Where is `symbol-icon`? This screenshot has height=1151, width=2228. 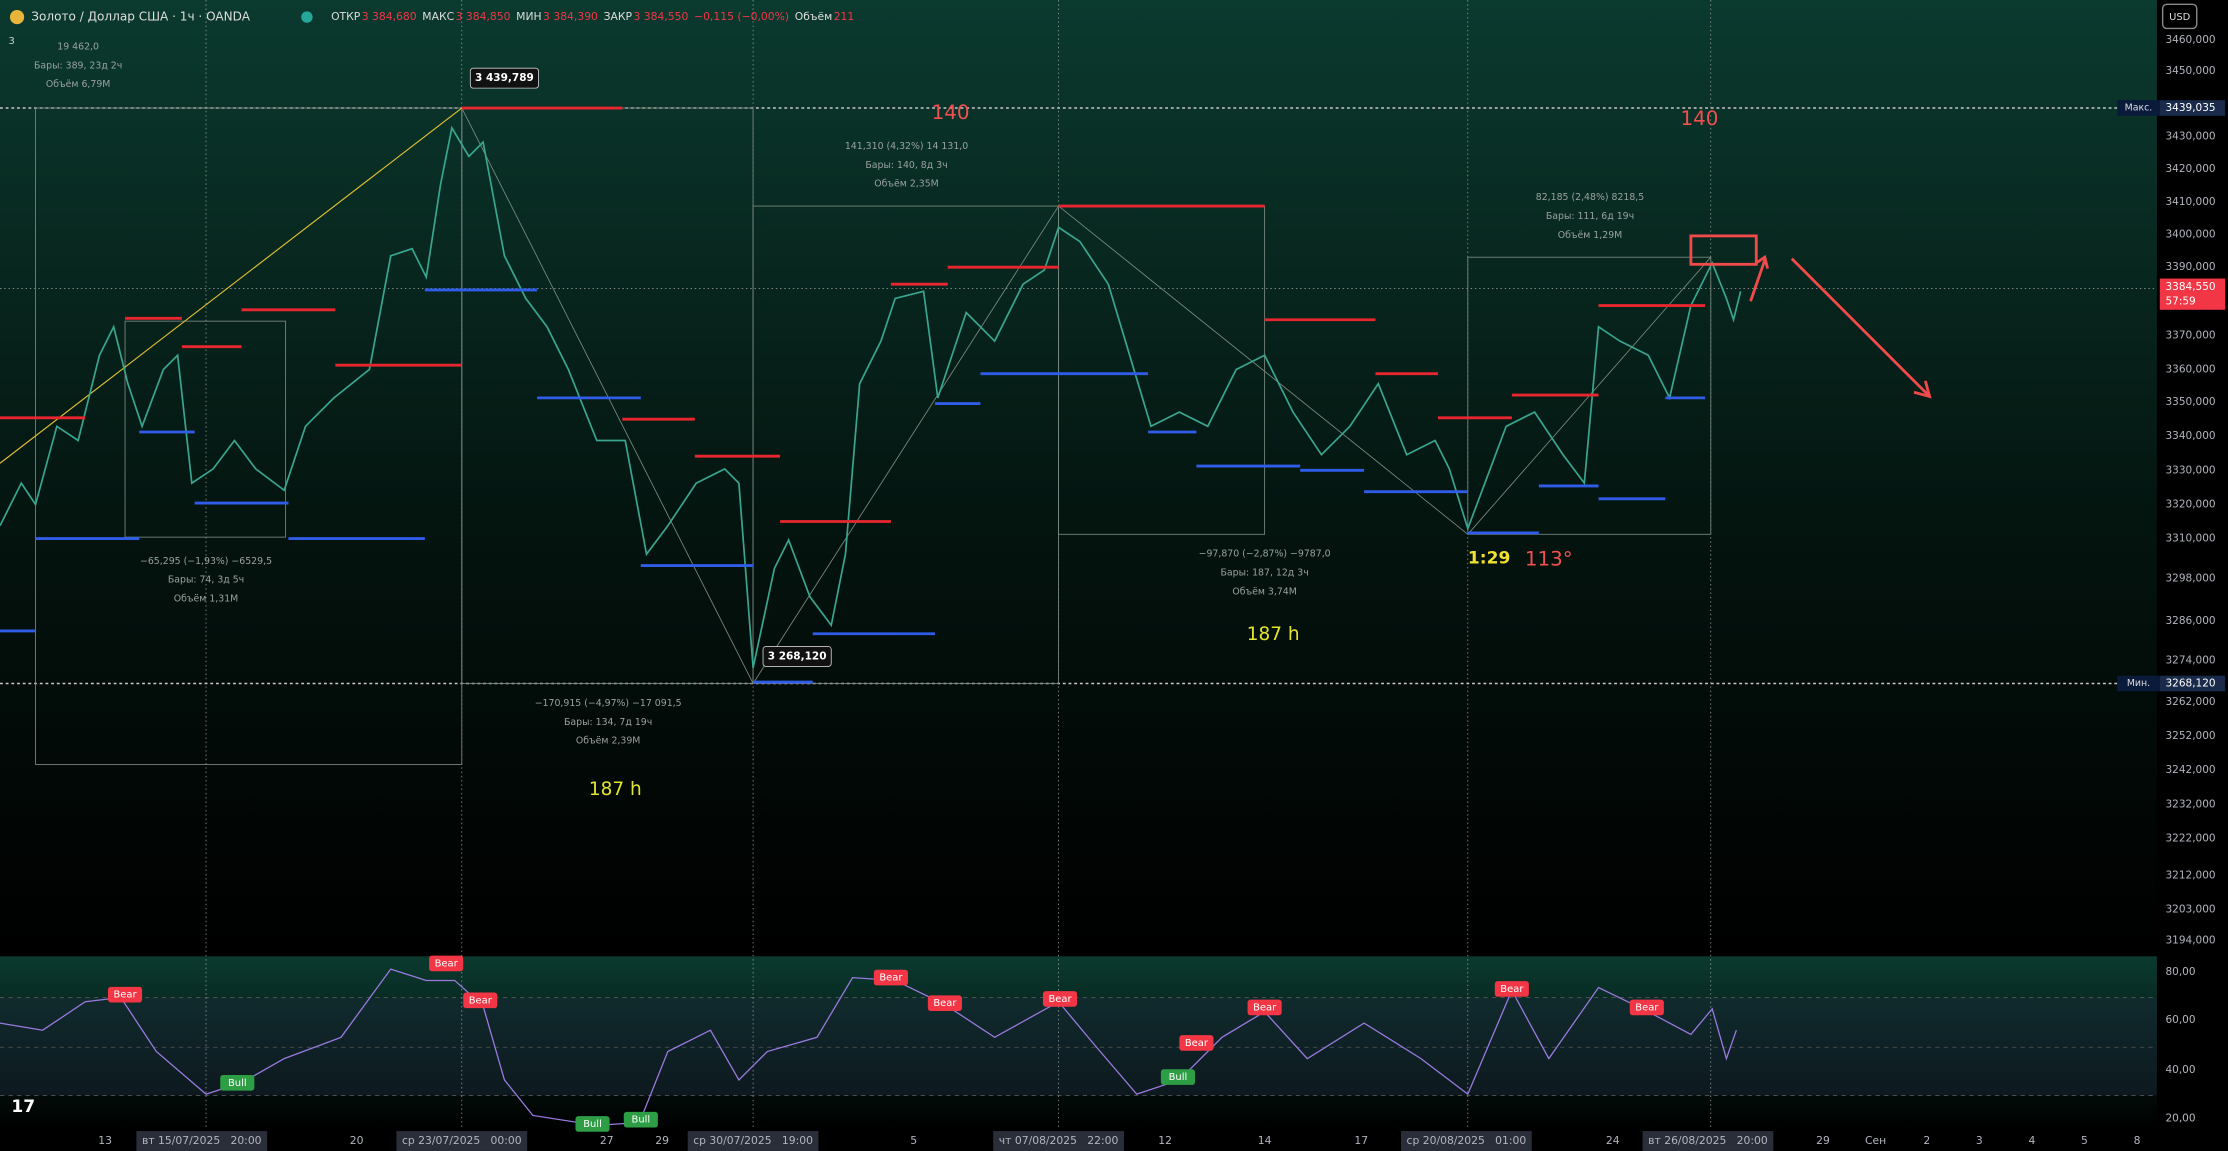
symbol-icon is located at coordinates (17, 17).